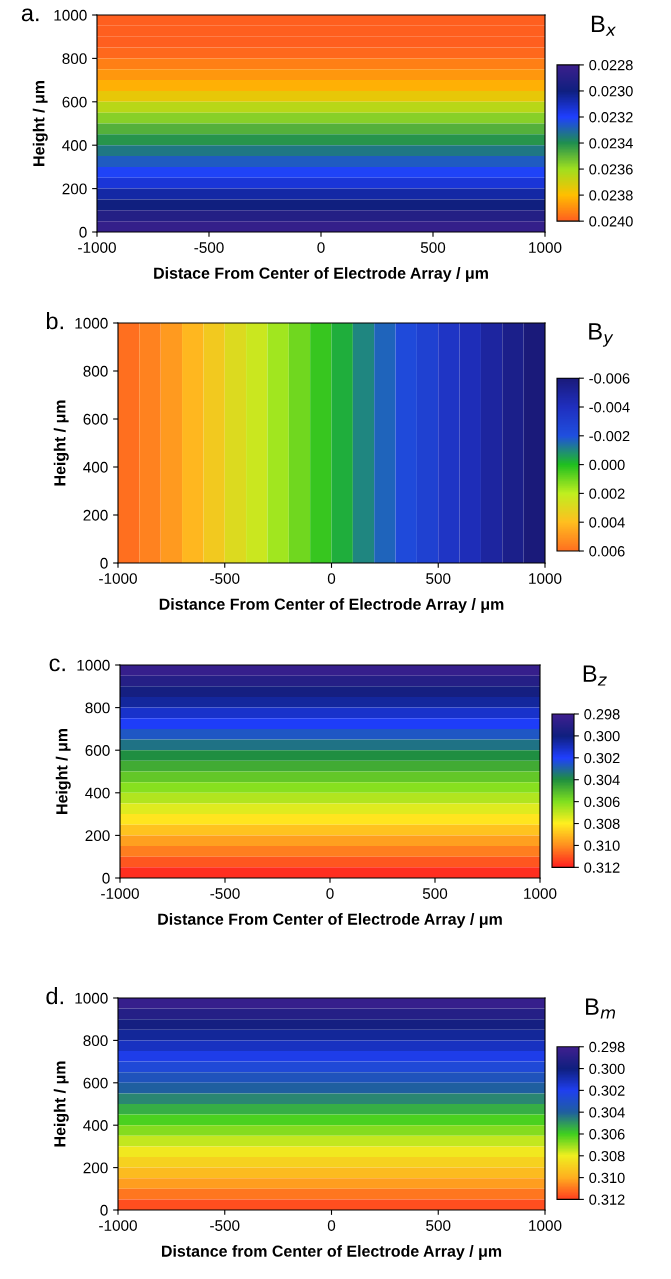 The height and width of the screenshot is (1279, 671). Describe the element at coordinates (611, 221) in the screenshot. I see `color-bar-label: 0.0240` at that location.